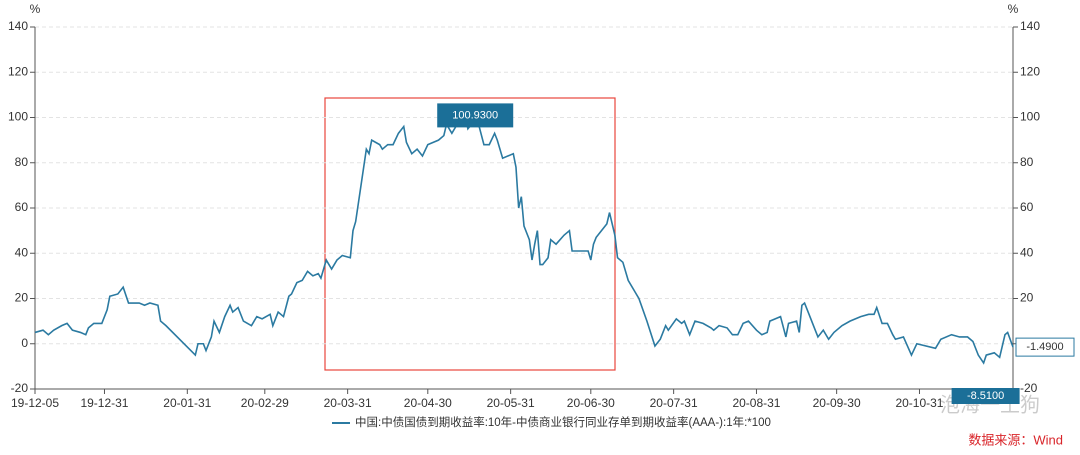 This screenshot has width=1080, height=455. What do you see at coordinates (18, 117) in the screenshot?
I see `y-tick-label: 100` at bounding box center [18, 117].